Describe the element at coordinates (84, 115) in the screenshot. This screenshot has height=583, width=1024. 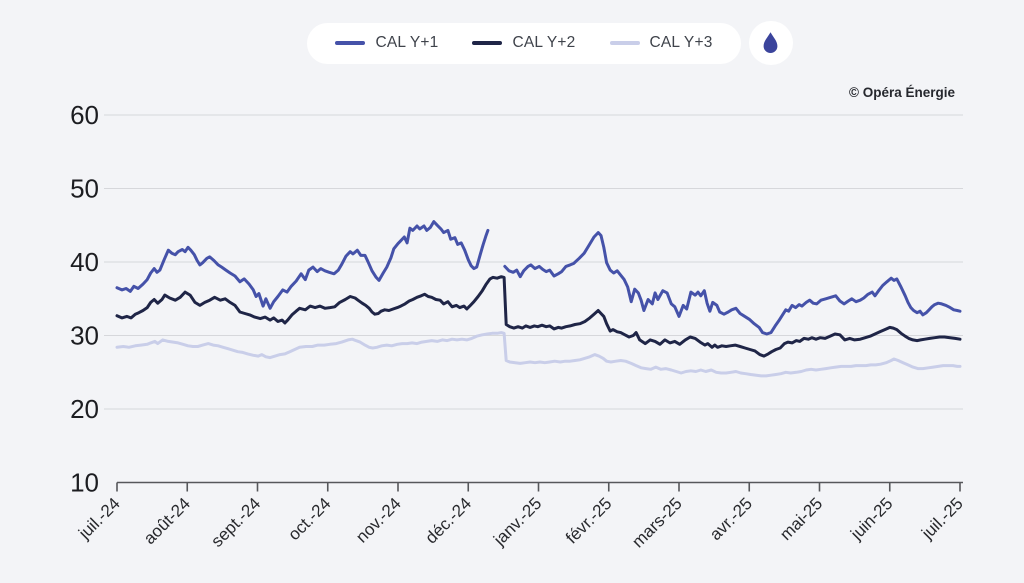
I see `y-axis-label-60: 60` at that location.